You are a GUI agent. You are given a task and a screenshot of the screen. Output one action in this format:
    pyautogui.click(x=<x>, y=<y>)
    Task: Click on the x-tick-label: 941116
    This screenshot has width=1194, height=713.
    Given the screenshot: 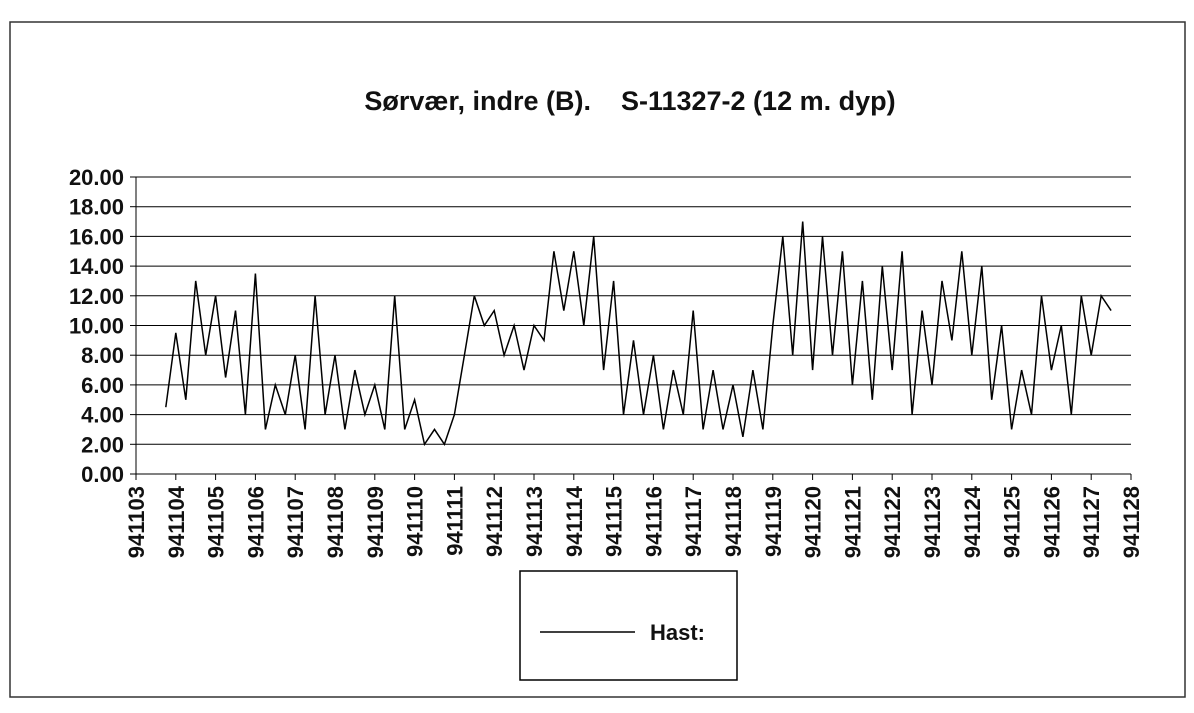 What is the action you would take?
    pyautogui.click(x=653, y=521)
    